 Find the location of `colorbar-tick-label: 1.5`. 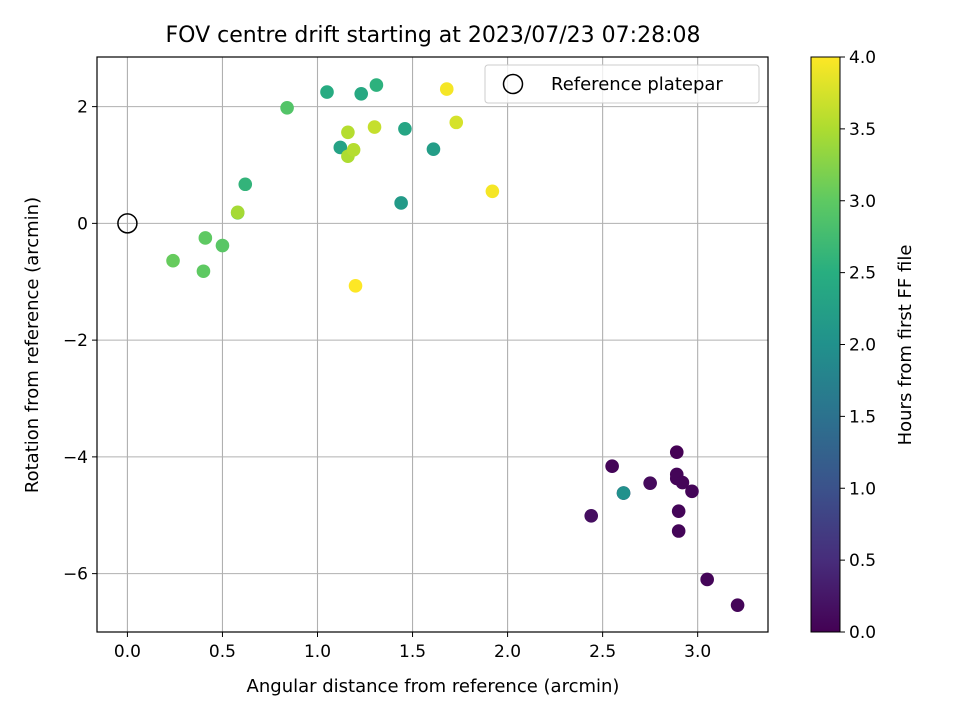

colorbar-tick-label: 1.5 is located at coordinates (862, 417).